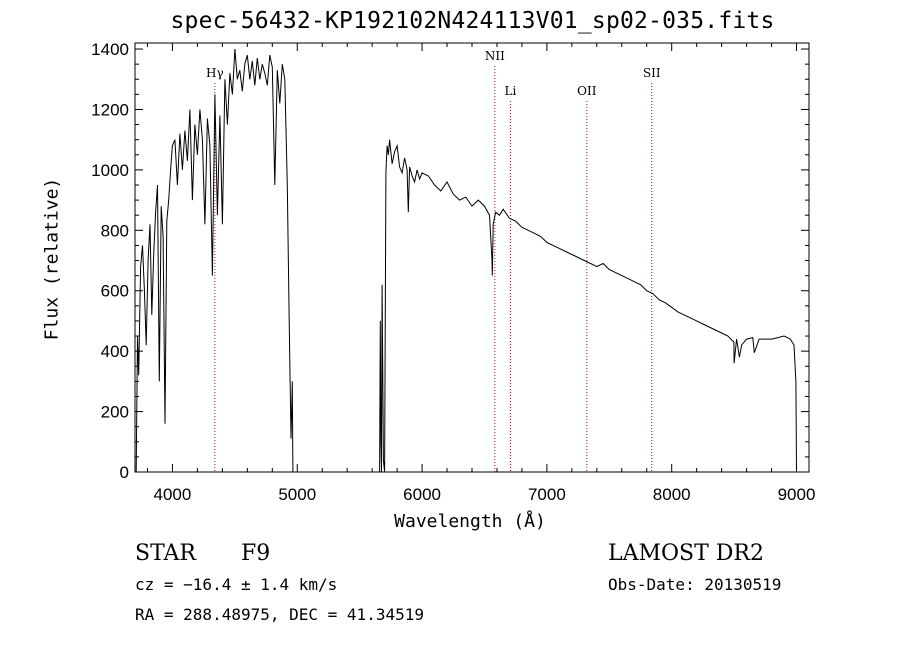 The image size is (900, 649). What do you see at coordinates (115, 230) in the screenshot?
I see `y-tick-label: 800` at bounding box center [115, 230].